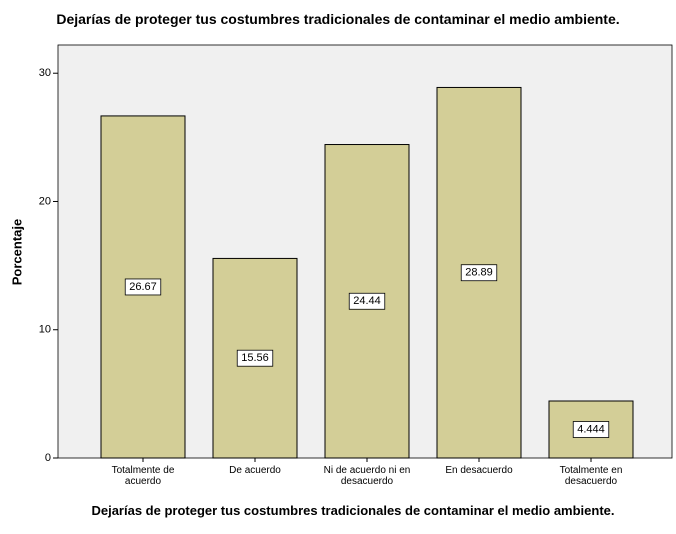 The image size is (676, 534). What do you see at coordinates (255, 470) in the screenshot?
I see `x-tick-label: De acuerdo` at bounding box center [255, 470].